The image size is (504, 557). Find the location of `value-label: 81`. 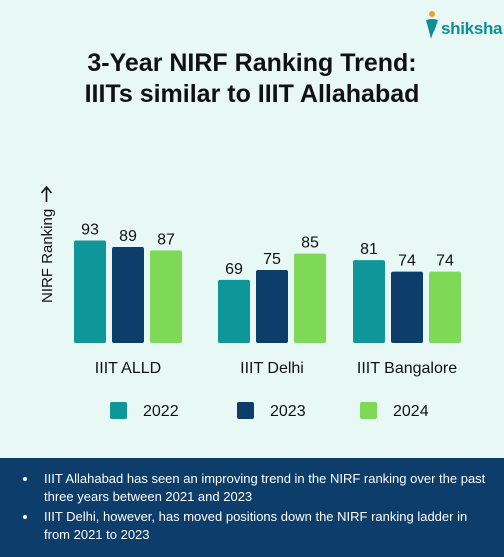

value-label: 81 is located at coordinates (369, 249).